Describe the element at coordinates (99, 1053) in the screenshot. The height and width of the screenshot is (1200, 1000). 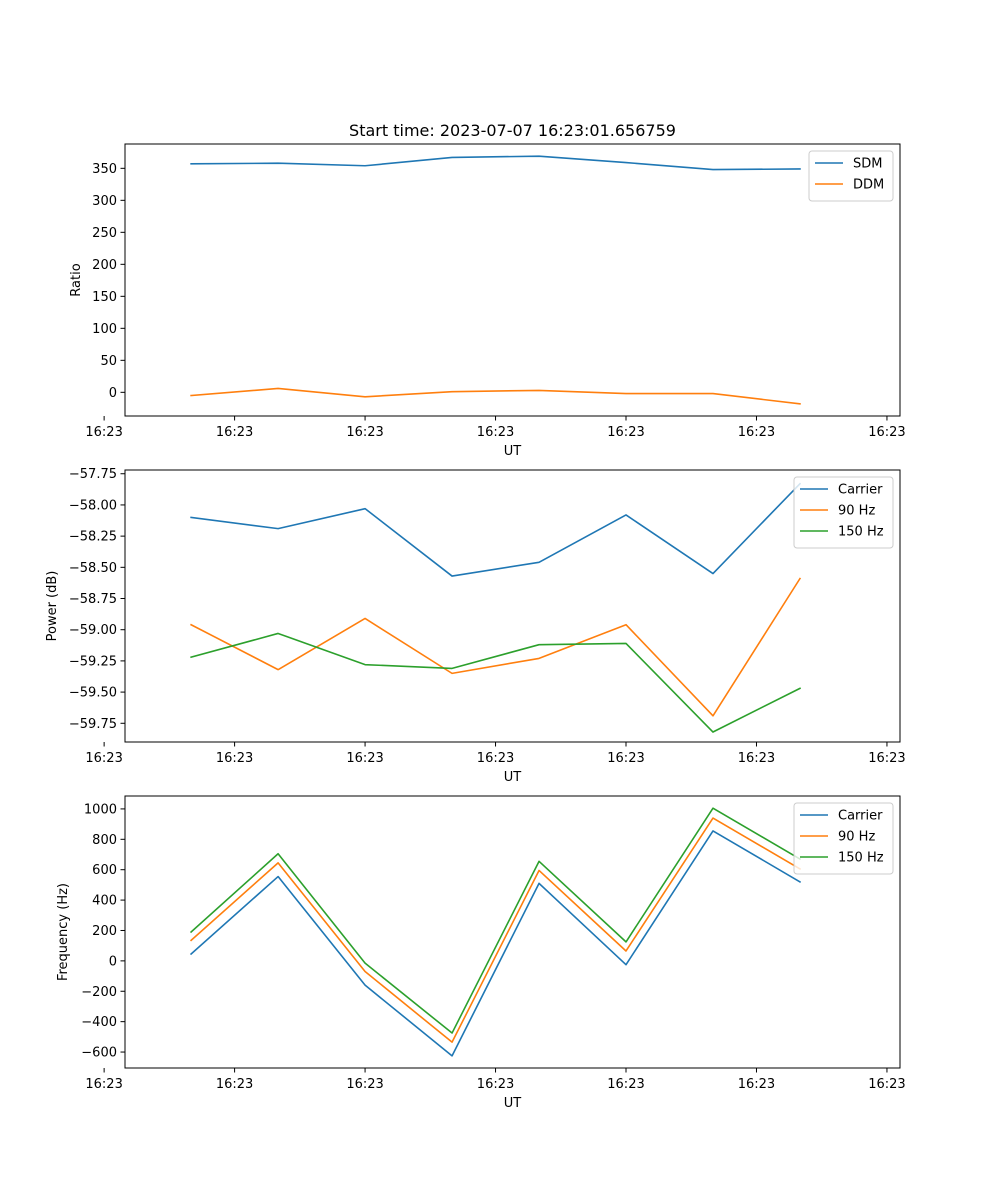
I see `y-tick-label: −600` at that location.